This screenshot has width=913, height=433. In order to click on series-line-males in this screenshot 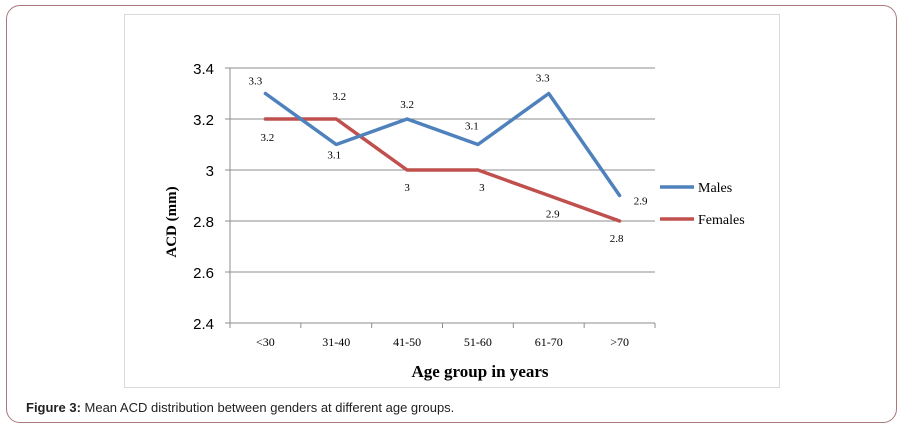, I will do `click(442, 144)`.